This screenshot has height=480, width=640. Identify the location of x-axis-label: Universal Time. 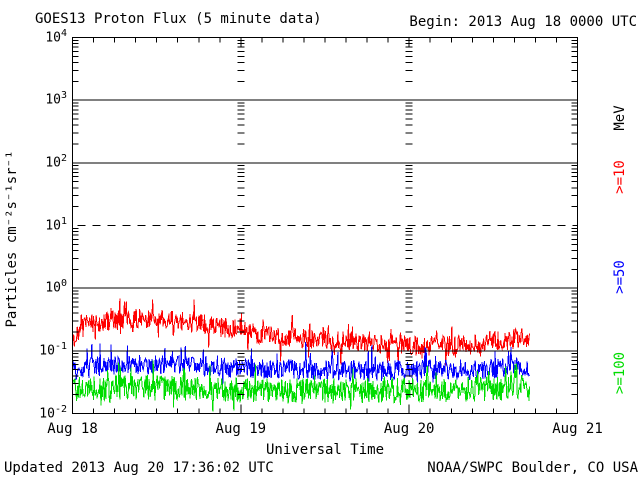
(325, 450).